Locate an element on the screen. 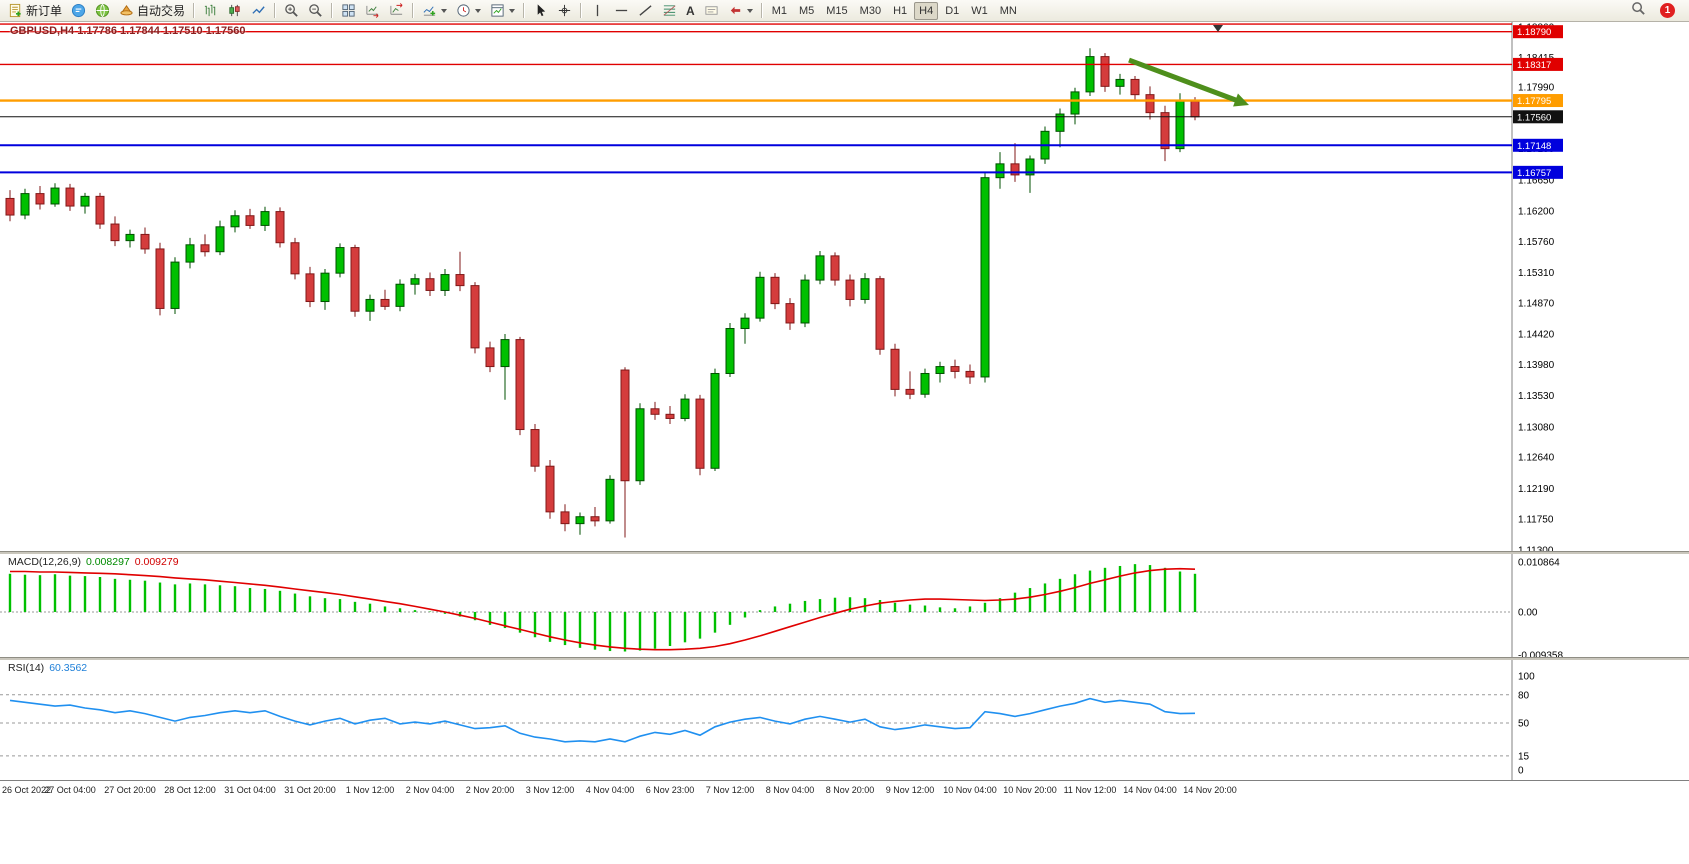 This screenshot has width=1689, height=864. price-badge: 1.16757 is located at coordinates (1538, 172).